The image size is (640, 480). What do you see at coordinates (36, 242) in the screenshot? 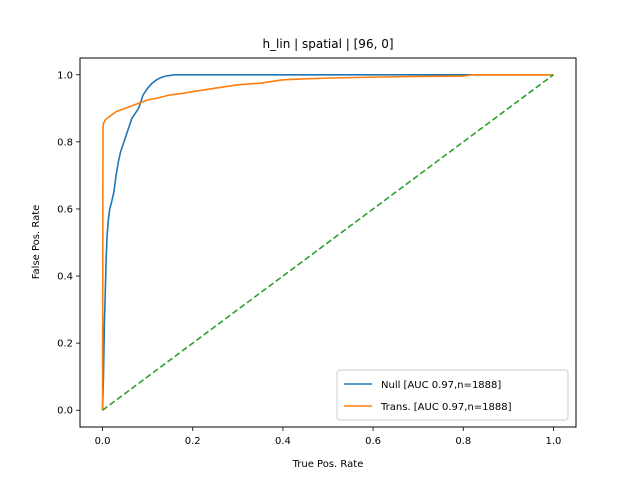
I see `y-axis-label: False Pos. Rate` at bounding box center [36, 242].